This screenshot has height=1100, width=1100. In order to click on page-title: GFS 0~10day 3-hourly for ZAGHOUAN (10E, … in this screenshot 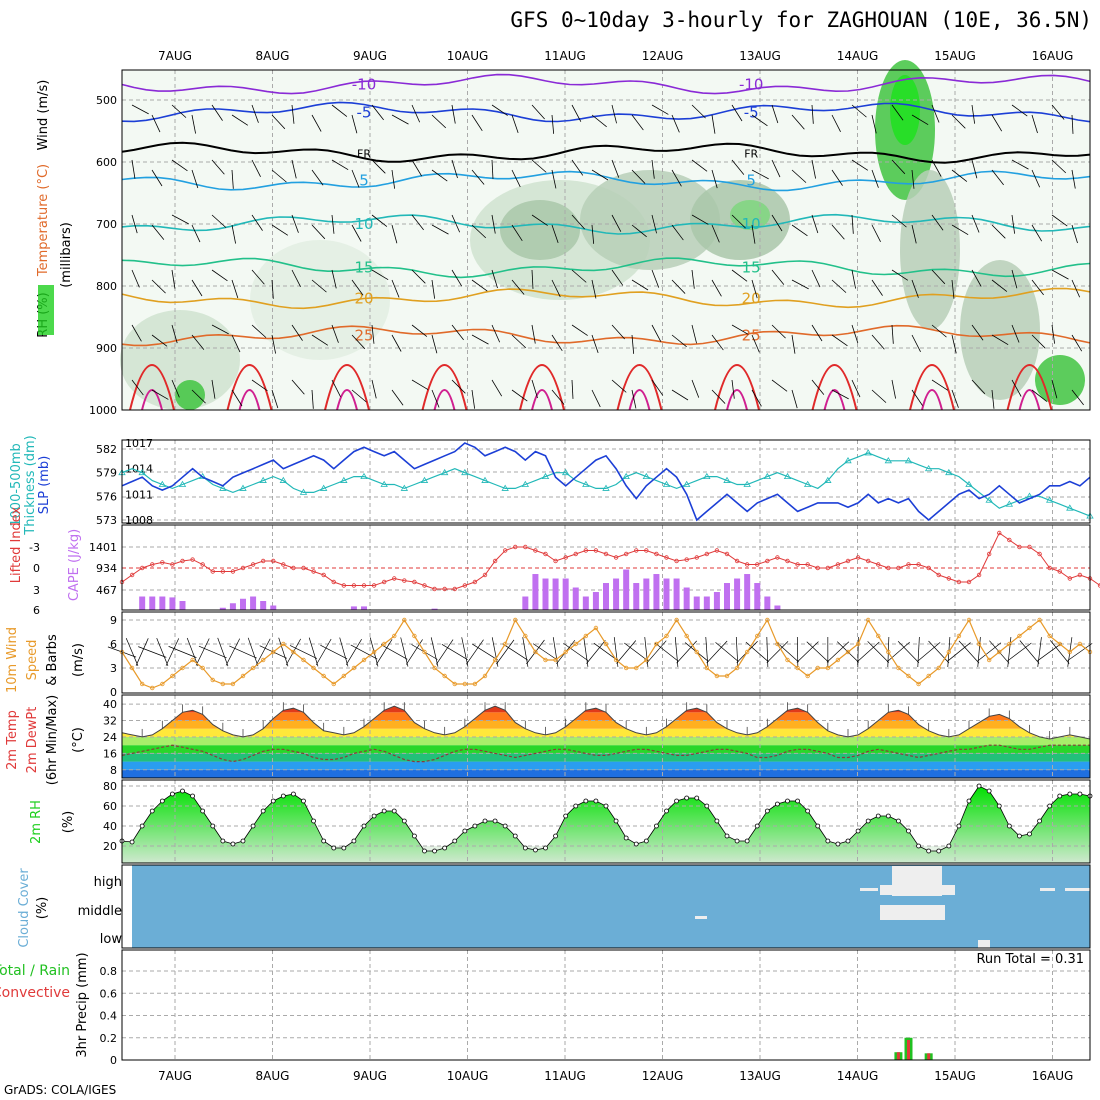, I will do `click(801, 20)`.